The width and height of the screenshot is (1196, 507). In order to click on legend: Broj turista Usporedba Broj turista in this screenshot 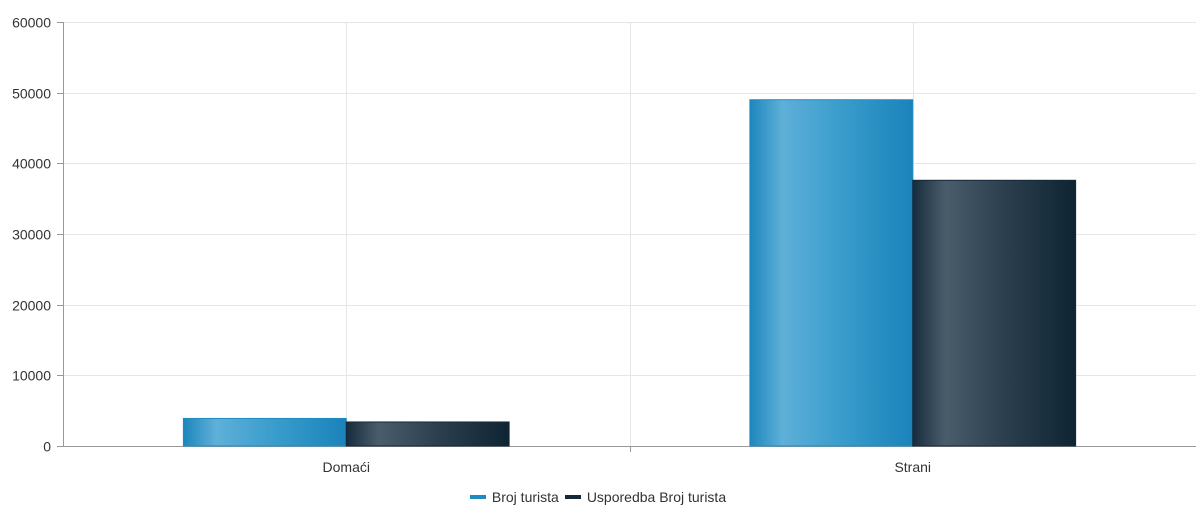, I will do `click(598, 497)`.